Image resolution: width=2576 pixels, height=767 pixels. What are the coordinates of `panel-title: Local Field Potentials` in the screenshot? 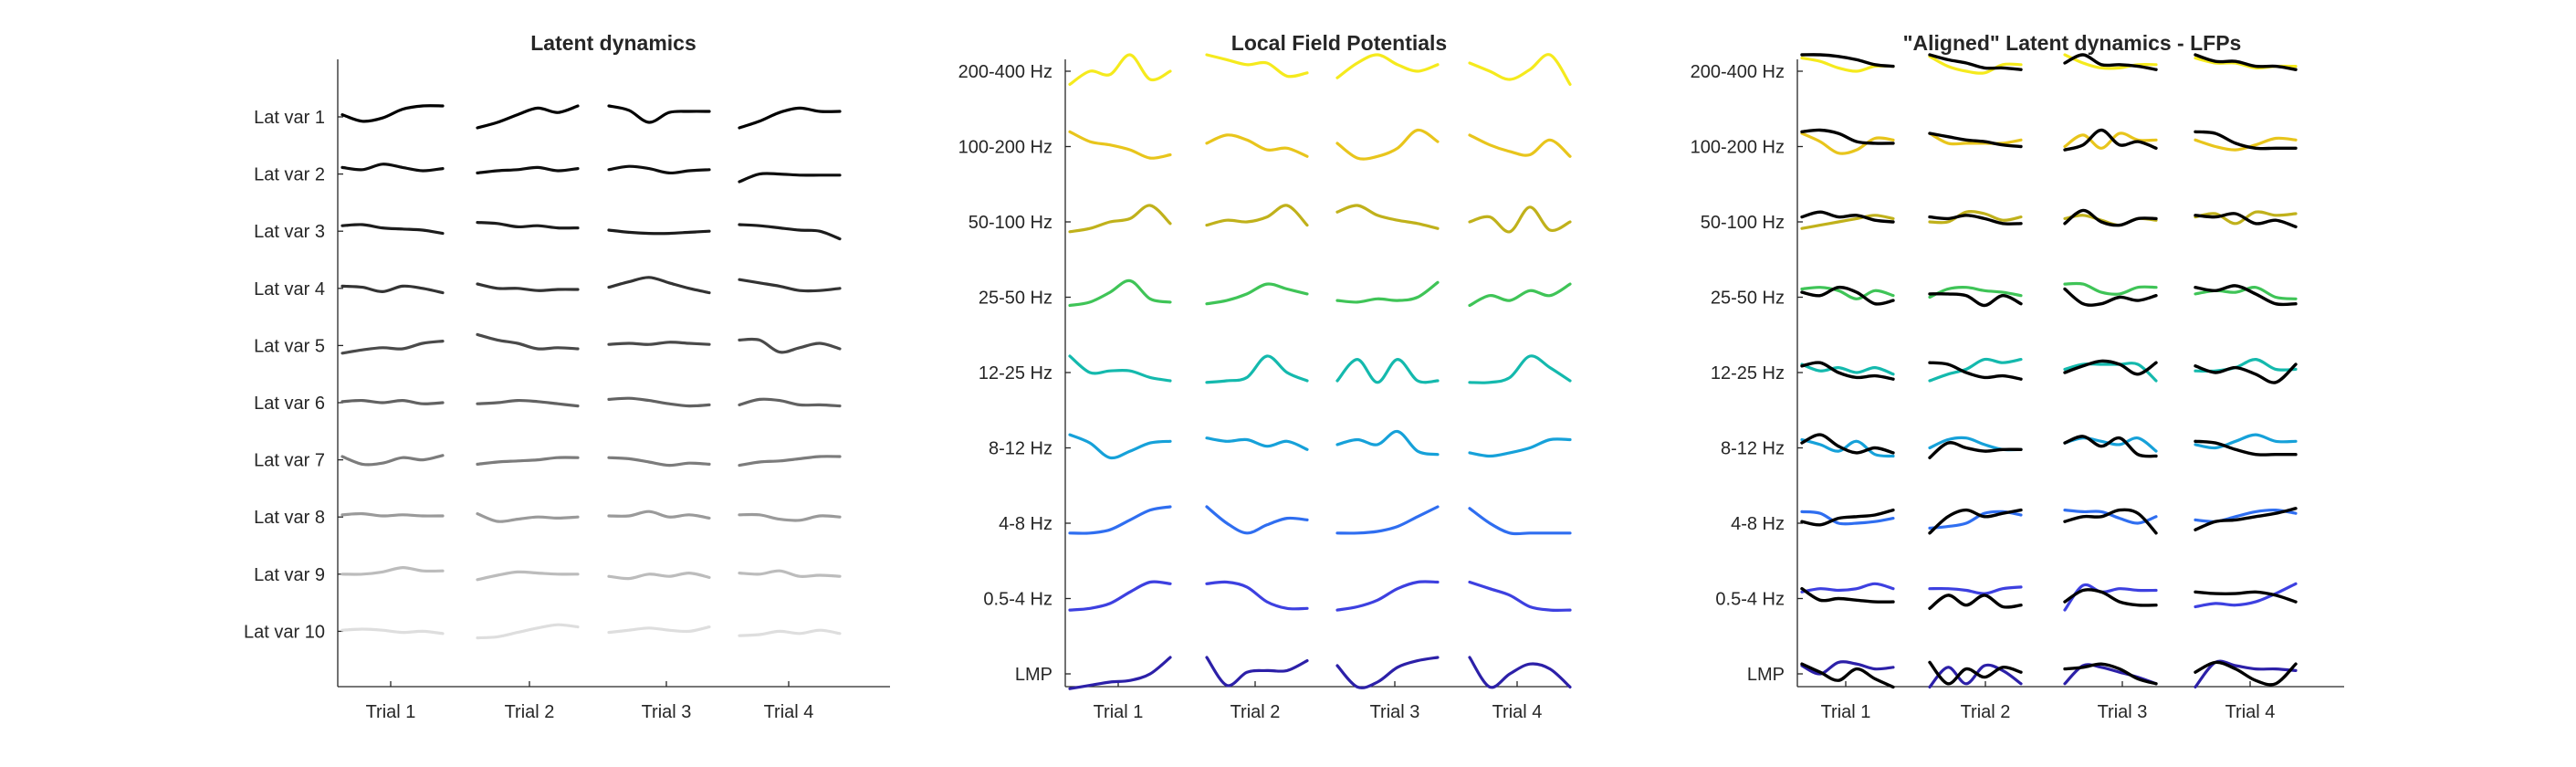 It's located at (1339, 43).